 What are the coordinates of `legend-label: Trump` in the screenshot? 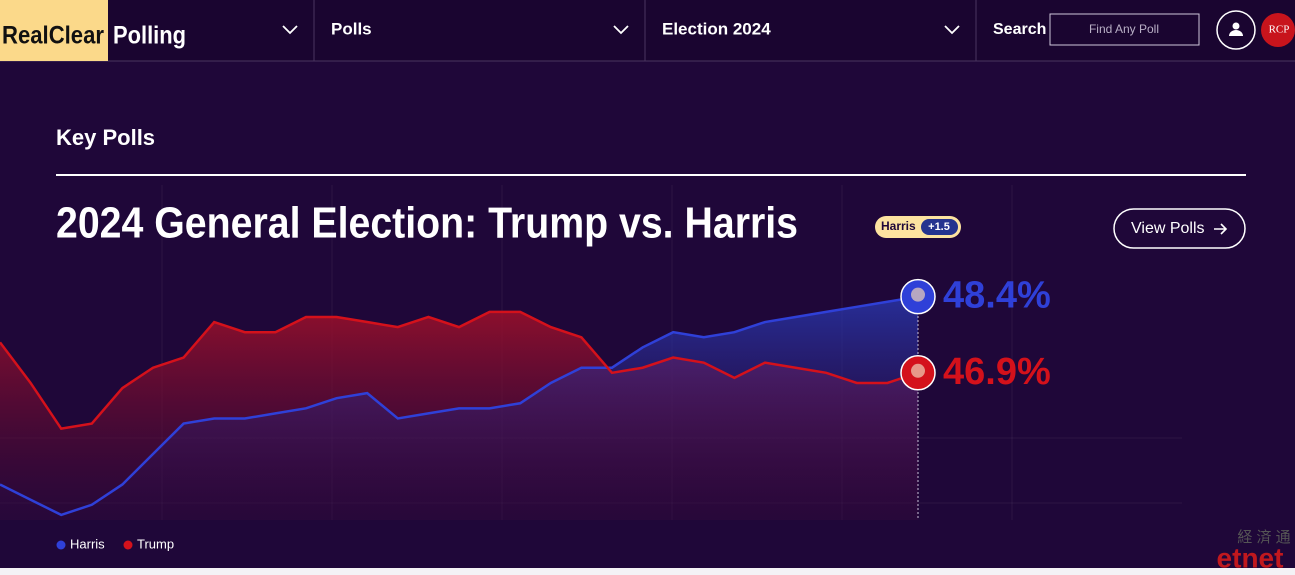 It's located at (155, 543).